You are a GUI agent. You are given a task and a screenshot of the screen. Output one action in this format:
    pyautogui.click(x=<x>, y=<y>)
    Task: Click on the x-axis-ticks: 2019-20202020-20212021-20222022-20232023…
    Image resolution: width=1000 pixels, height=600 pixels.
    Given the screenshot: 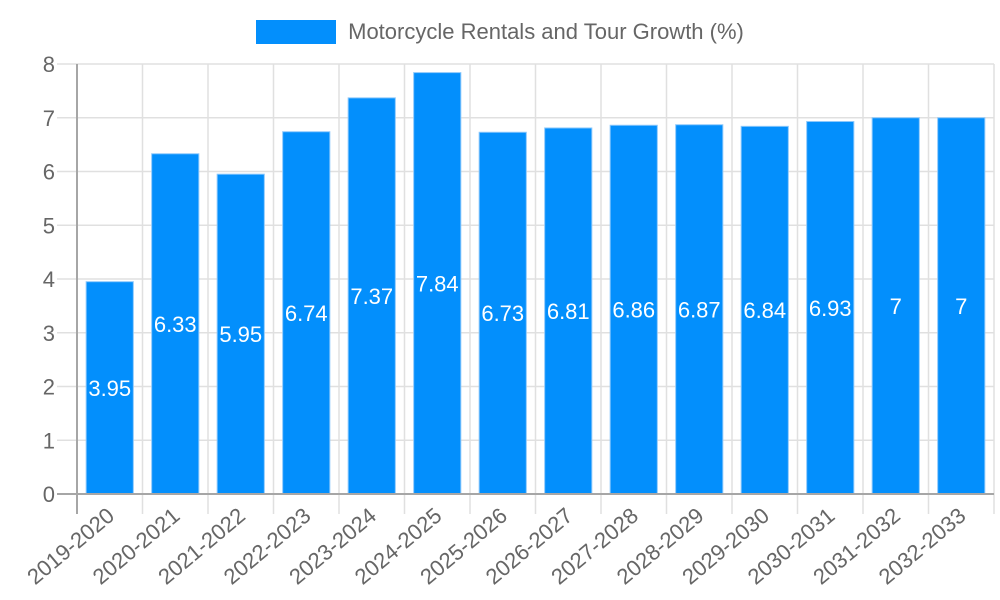 What is the action you would take?
    pyautogui.click(x=496, y=546)
    